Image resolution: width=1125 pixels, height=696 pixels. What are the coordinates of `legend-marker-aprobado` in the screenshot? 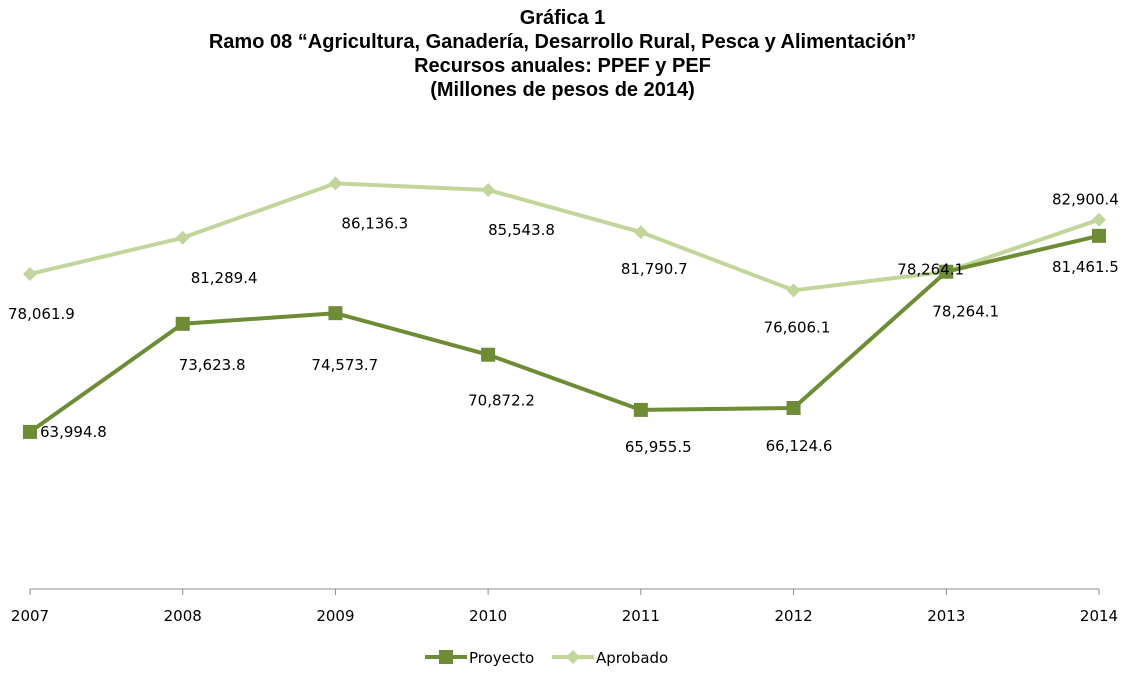 It's located at (573, 657).